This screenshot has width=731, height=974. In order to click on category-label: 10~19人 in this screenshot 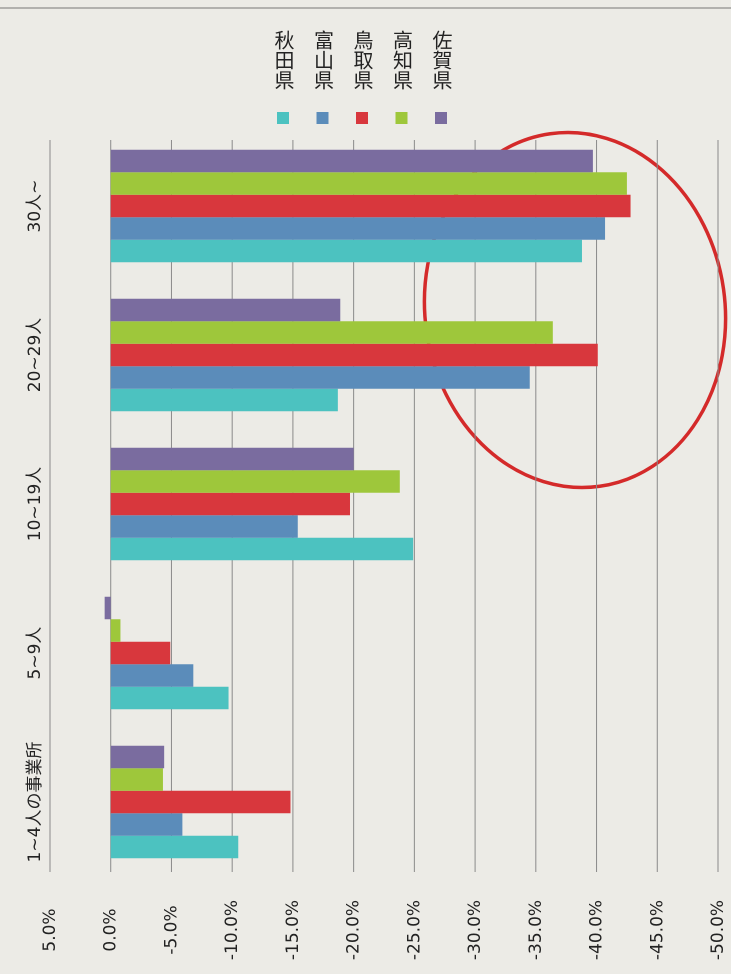, I will do `click(35, 504)`.